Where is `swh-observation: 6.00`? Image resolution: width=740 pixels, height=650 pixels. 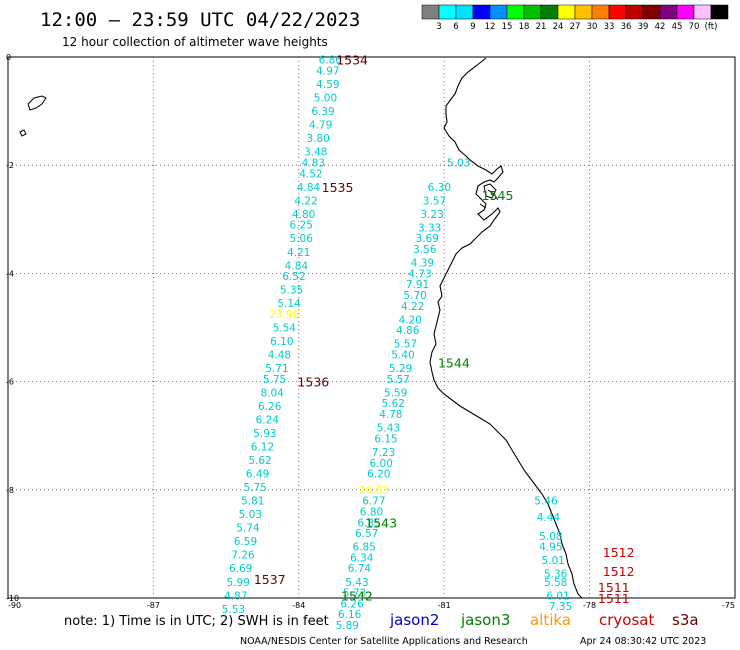 swh-observation: 6.00 is located at coordinates (380, 464).